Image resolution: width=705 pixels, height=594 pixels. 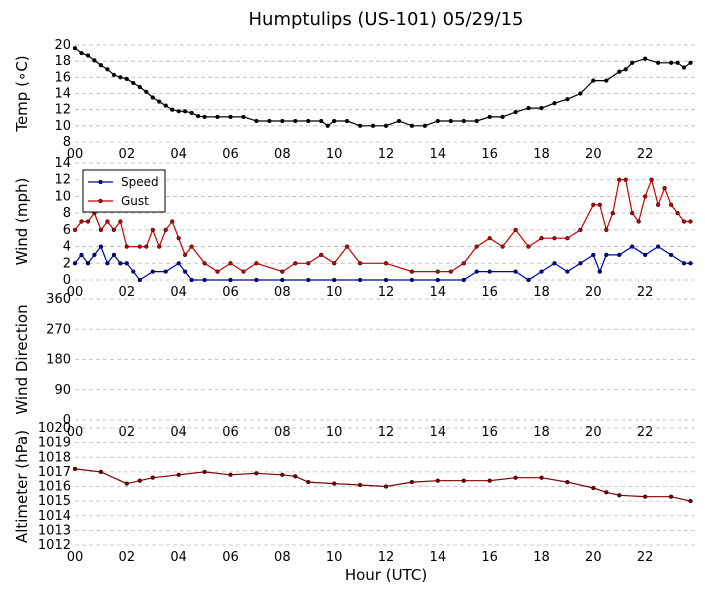 What do you see at coordinates (54, 443) in the screenshot?
I see `y-tick-label: 1019` at bounding box center [54, 443].